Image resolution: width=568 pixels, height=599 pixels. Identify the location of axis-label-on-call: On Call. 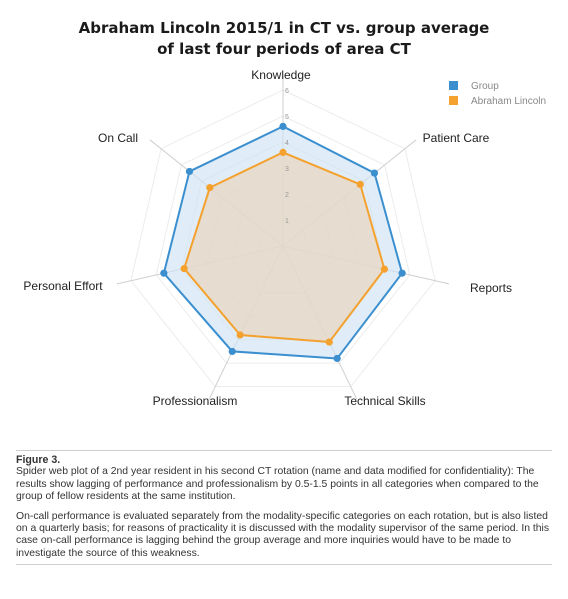
(118, 138).